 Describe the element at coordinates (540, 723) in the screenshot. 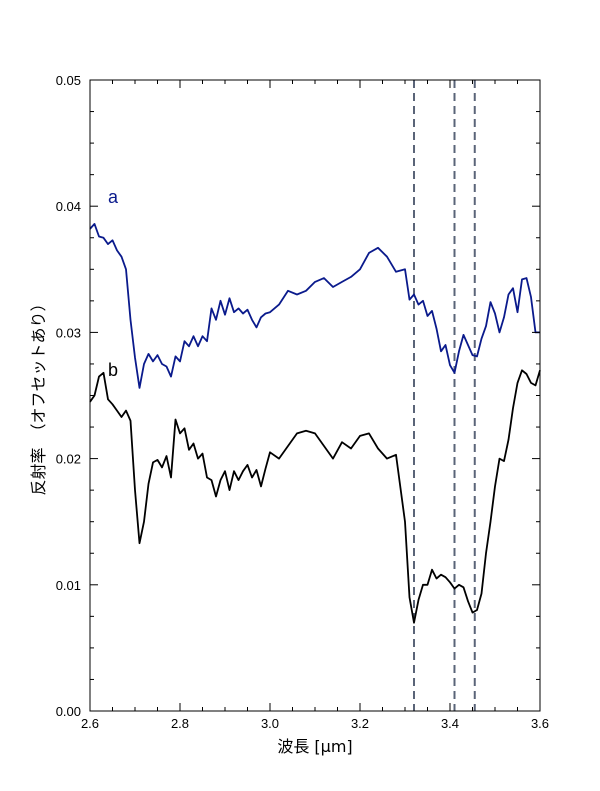

I see `x-tick-label: 3.6` at that location.